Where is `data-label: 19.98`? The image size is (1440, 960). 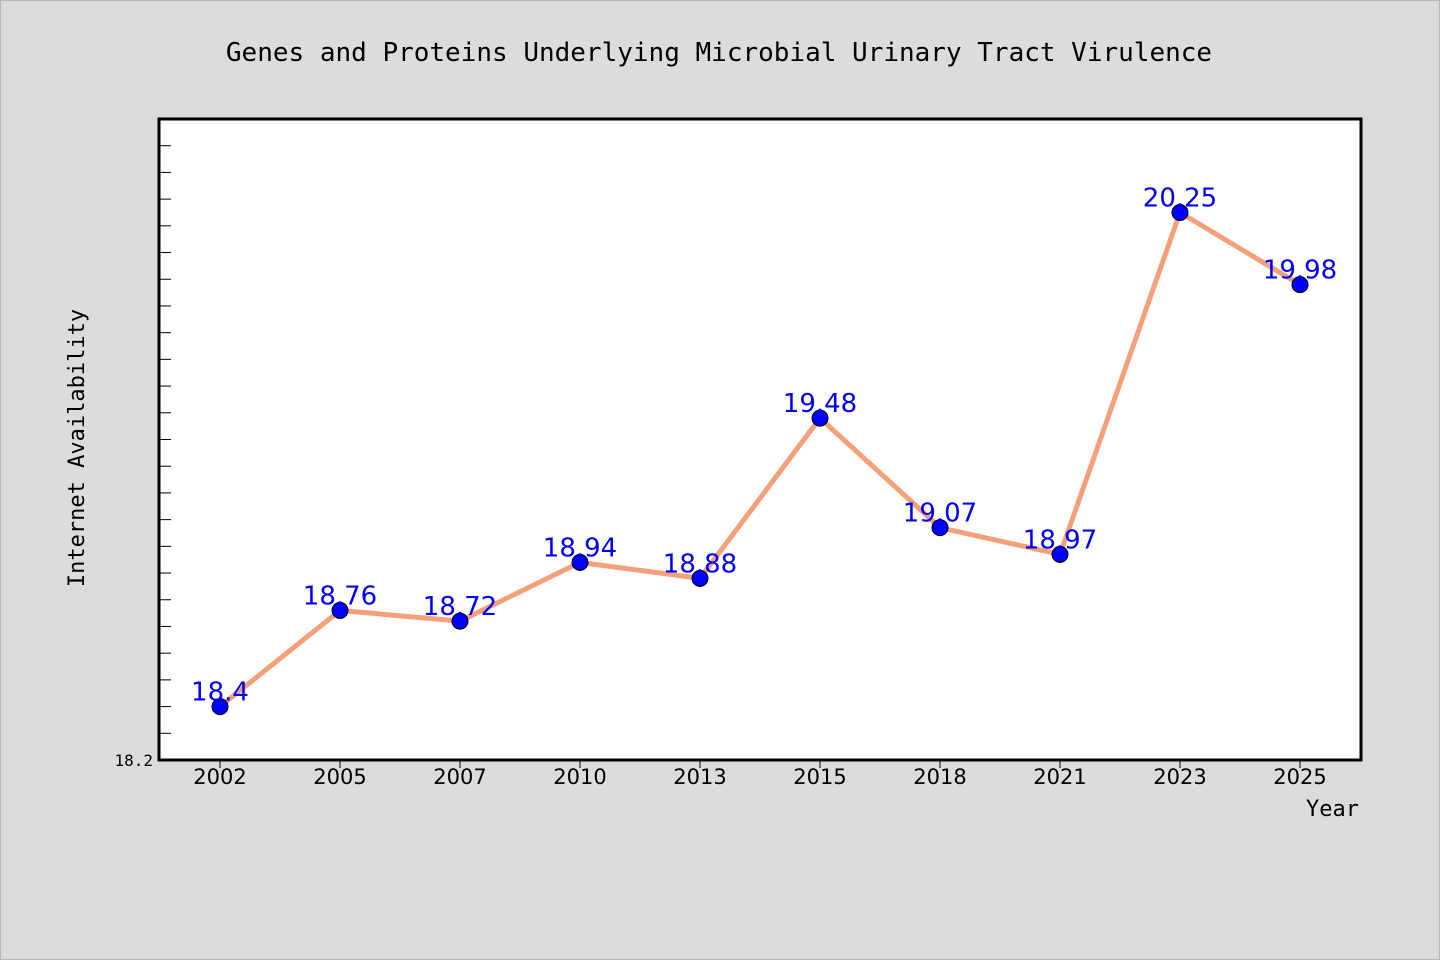
data-label: 19.98 is located at coordinates (1300, 271).